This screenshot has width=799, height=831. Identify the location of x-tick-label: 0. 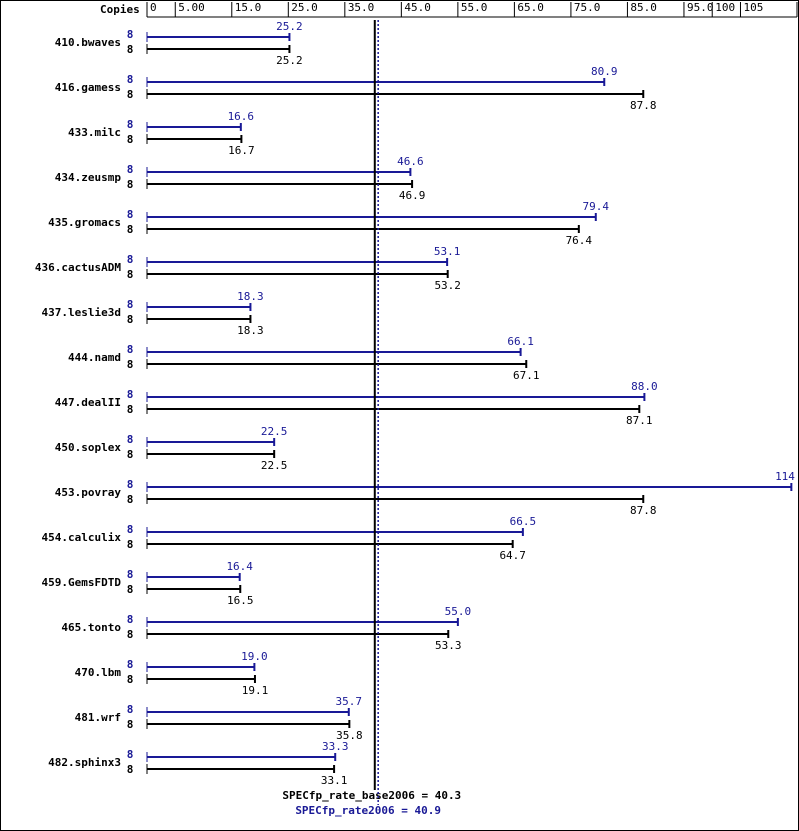
(153, 7).